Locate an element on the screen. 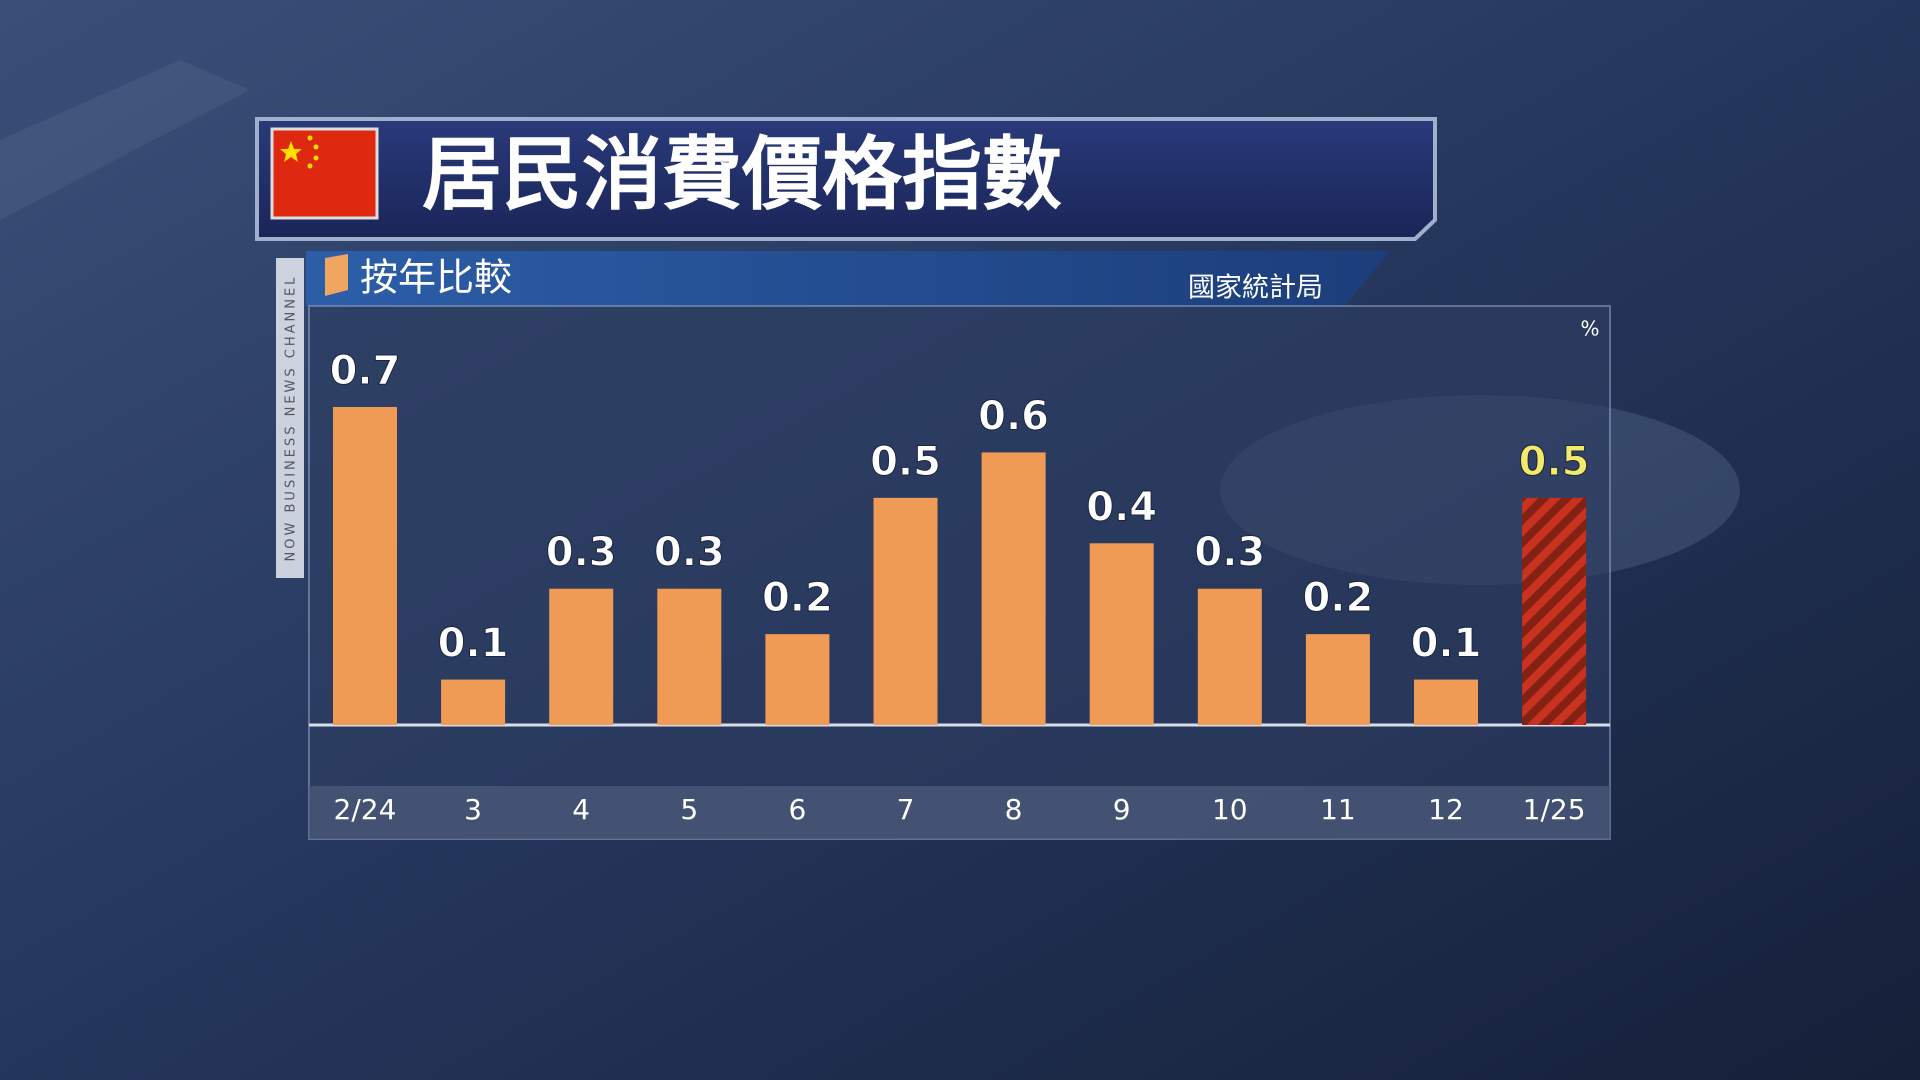  bar-hatch is located at coordinates (1554, 611).